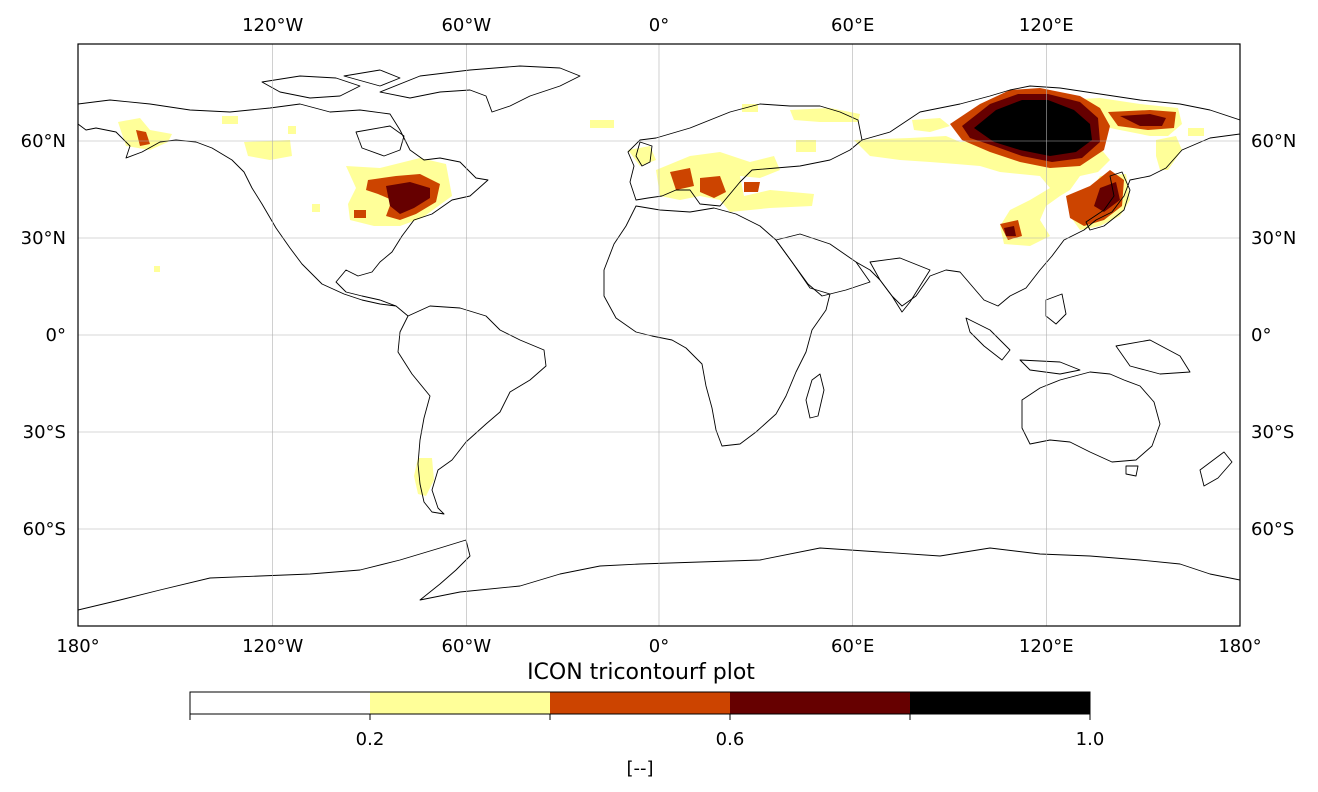  Describe the element at coordinates (852, 25) in the screenshot. I see `lon-tick-top-label: 60°E` at that location.